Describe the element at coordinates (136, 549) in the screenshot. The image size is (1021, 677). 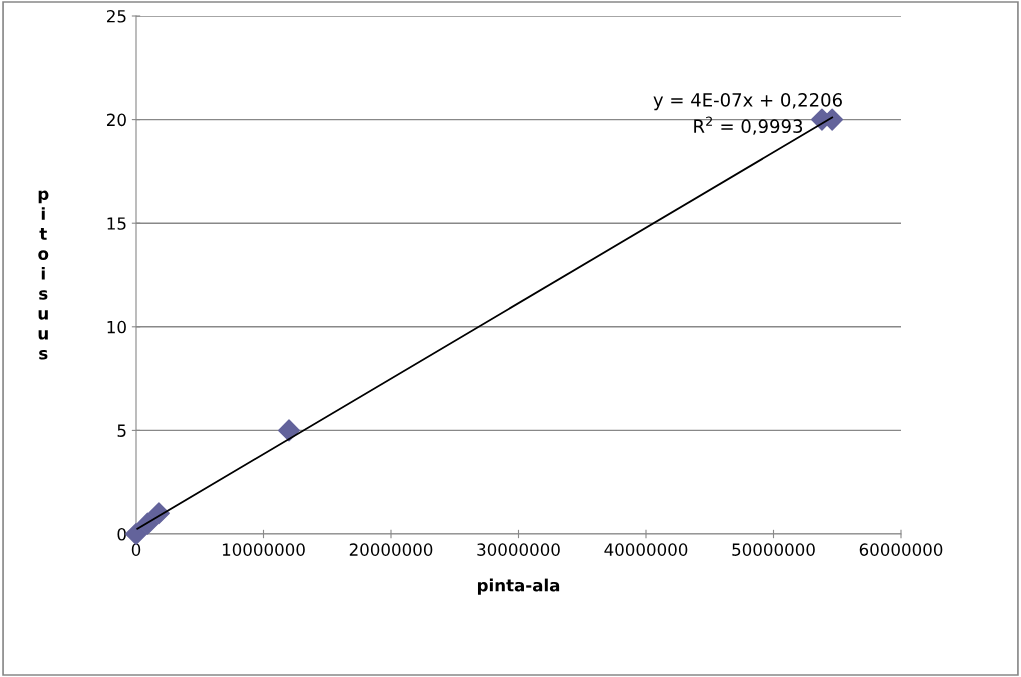
I see `x-tick-label: 0` at that location.